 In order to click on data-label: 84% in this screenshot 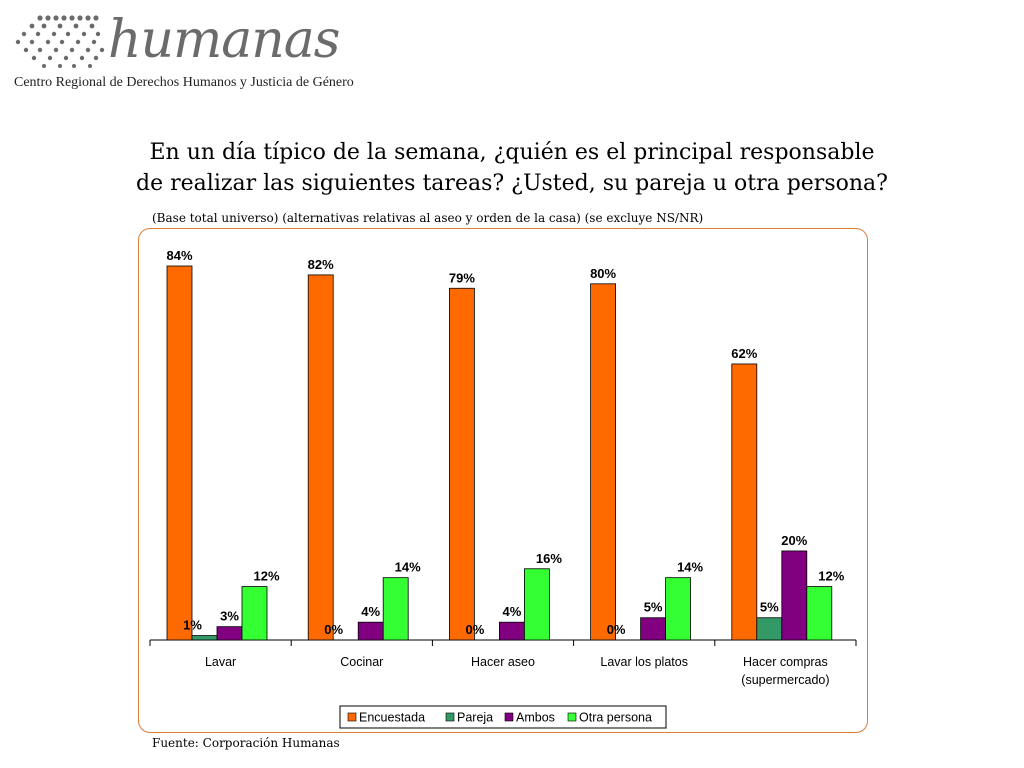, I will do `click(179, 255)`.